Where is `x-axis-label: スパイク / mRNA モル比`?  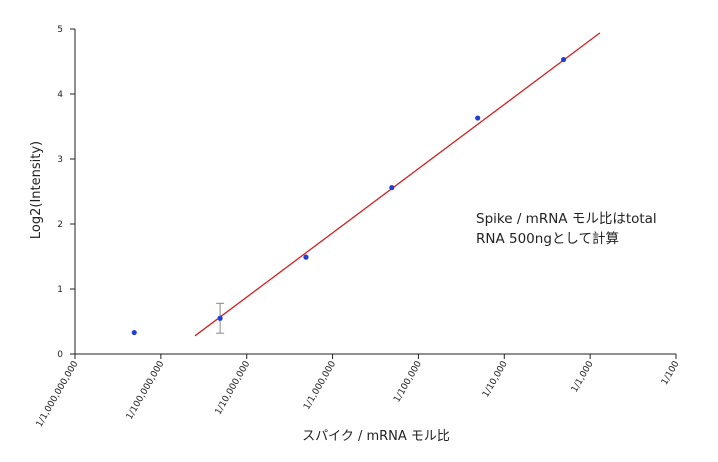 x-axis-label: スパイク / mRNA モル比 is located at coordinates (376, 436).